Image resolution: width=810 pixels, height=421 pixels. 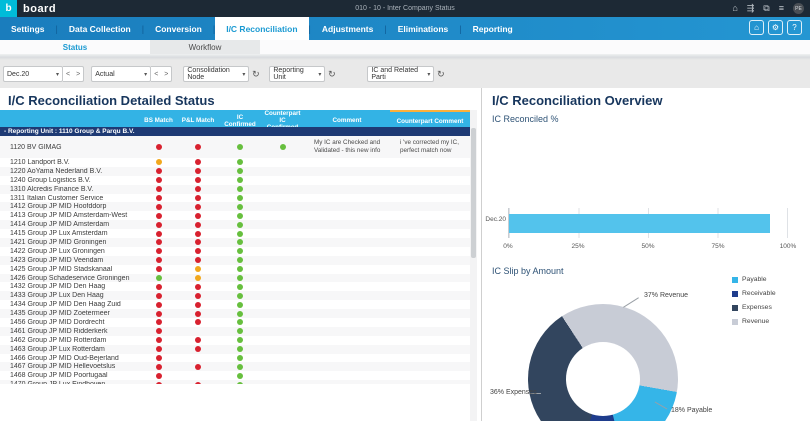 What do you see at coordinates (235, 207) in the screenshot?
I see `table-row: 1412 Group JP MID Hoofddorp` at bounding box center [235, 207].